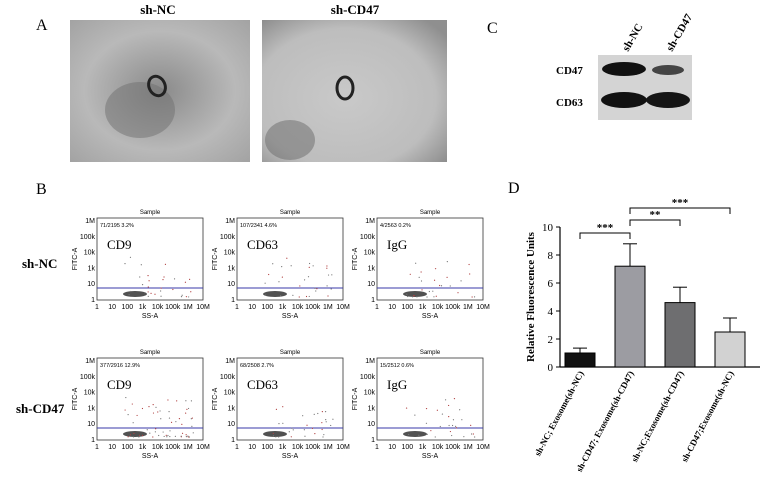 The width and height of the screenshot is (767, 477). I want to click on y-axis-label: Relative Fluorescence Units, so click(531, 296).